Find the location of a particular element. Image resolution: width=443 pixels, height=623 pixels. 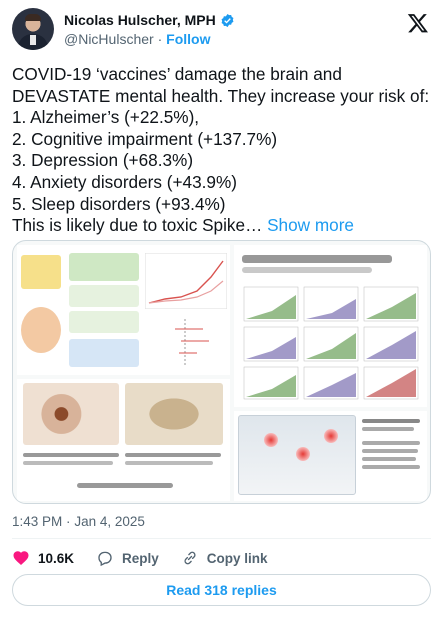

tweet-time: 1:43 PM is located at coordinates (37, 521).